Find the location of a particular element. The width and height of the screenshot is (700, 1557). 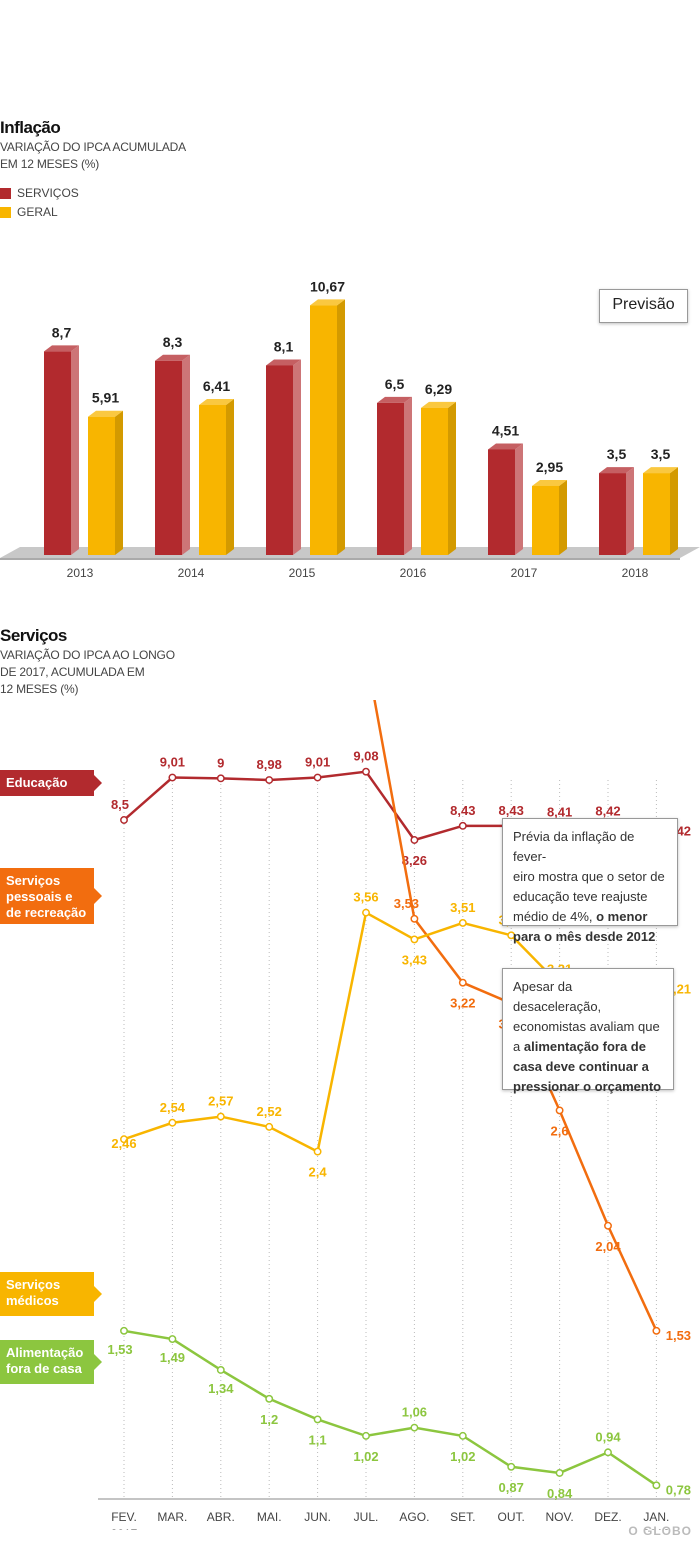

legend-item-geral: GERAL is located at coordinates (29, 212).